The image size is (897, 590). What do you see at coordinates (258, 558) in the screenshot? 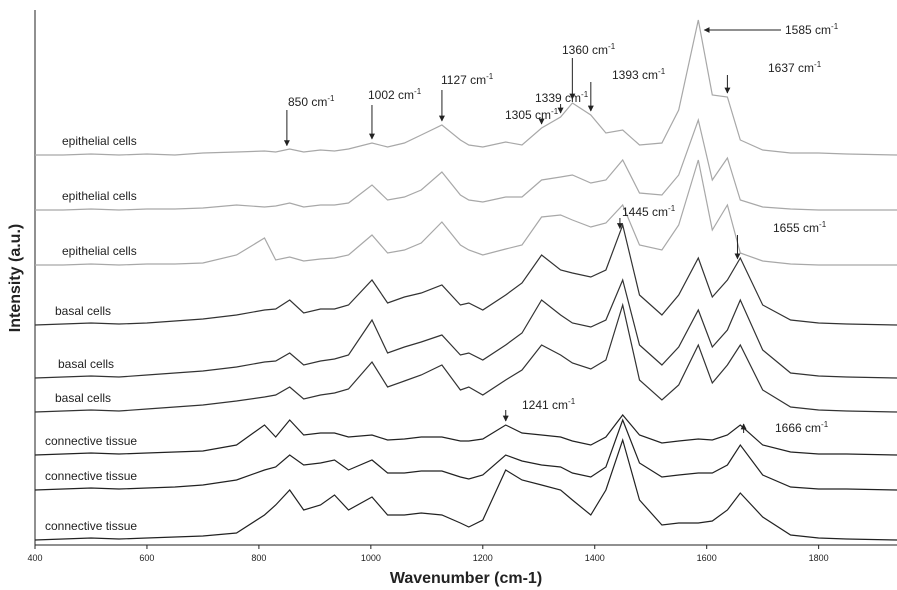
I see `x-tick-label: 800` at bounding box center [258, 558].